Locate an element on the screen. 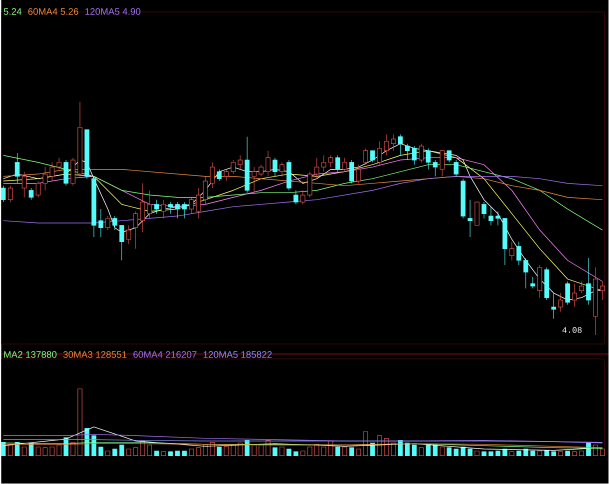 The height and width of the screenshot is (484, 609). text: MA2 137880 is located at coordinates (30, 354).